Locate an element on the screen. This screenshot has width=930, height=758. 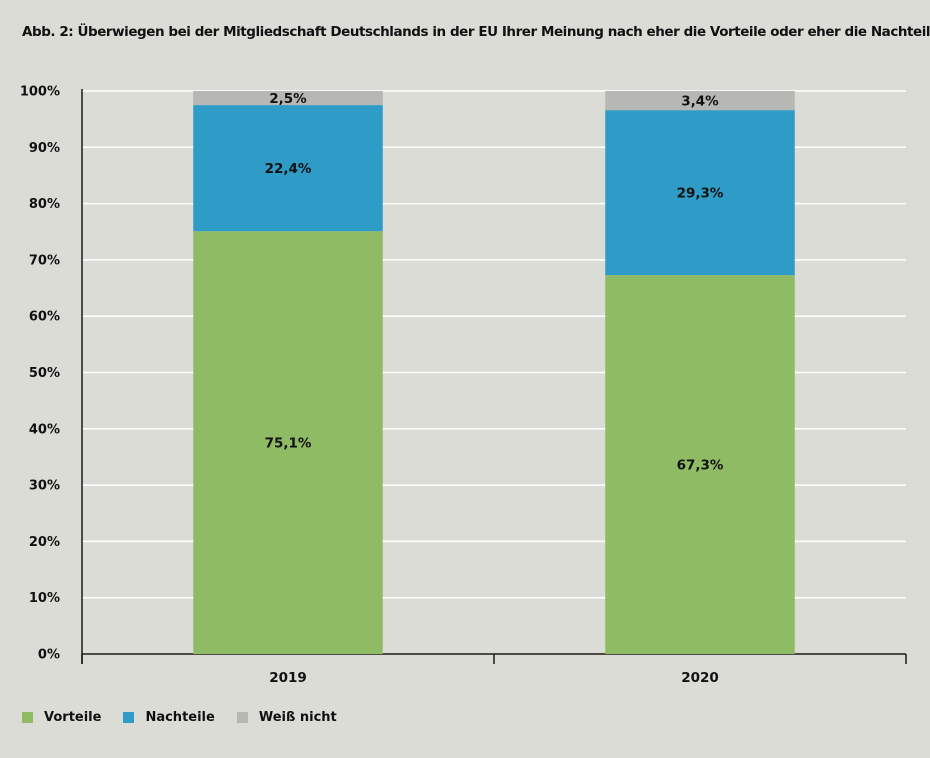
legend: Vorteile Nachteile Weiß nicht is located at coordinates (190, 717).